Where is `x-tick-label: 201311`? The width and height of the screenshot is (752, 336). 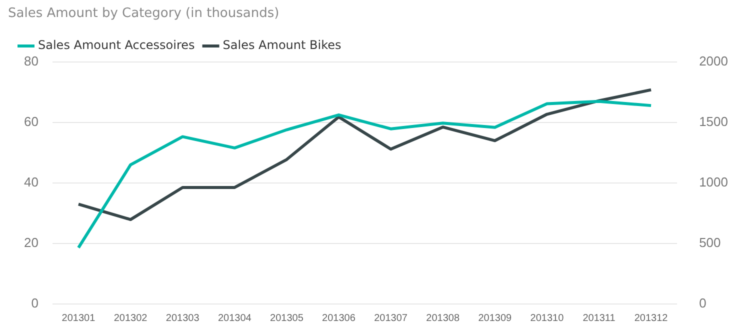 x-tick-label: 201311 is located at coordinates (599, 318).